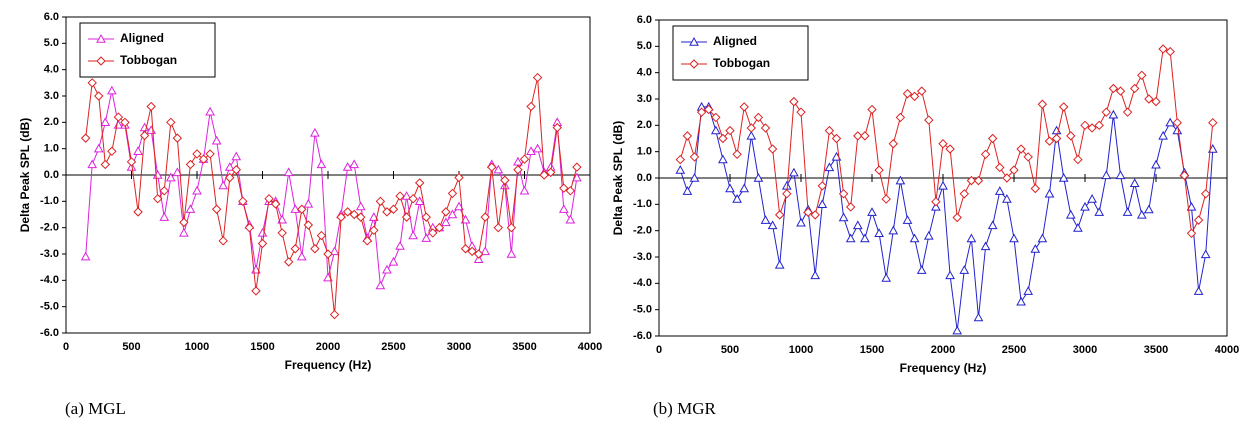 This screenshot has height=424, width=1254. I want to click on y-tick-label: 5.0, so click(51, 43).